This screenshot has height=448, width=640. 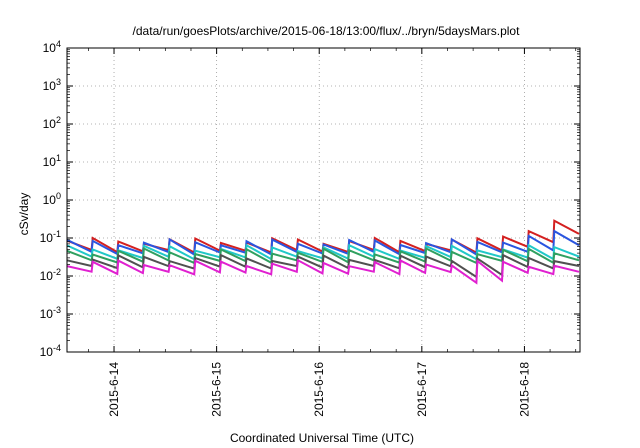 I want to click on y-tick-label: 10¹, so click(x=52, y=161).